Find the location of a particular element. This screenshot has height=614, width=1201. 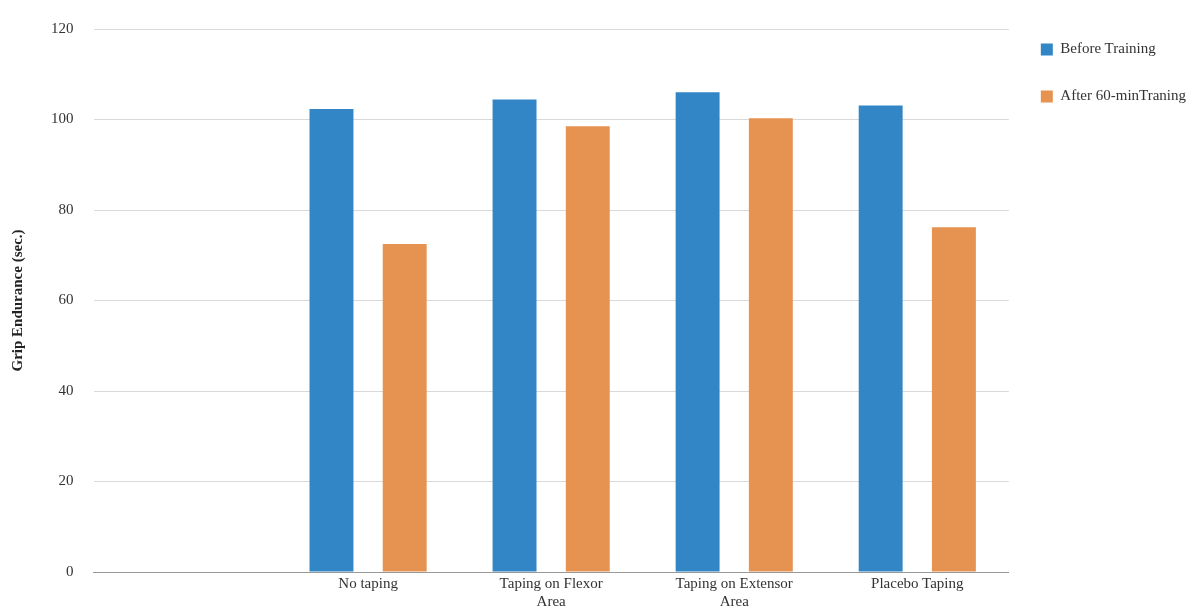

x-tick-label: Taping on Extensor Area is located at coordinates (734, 591).